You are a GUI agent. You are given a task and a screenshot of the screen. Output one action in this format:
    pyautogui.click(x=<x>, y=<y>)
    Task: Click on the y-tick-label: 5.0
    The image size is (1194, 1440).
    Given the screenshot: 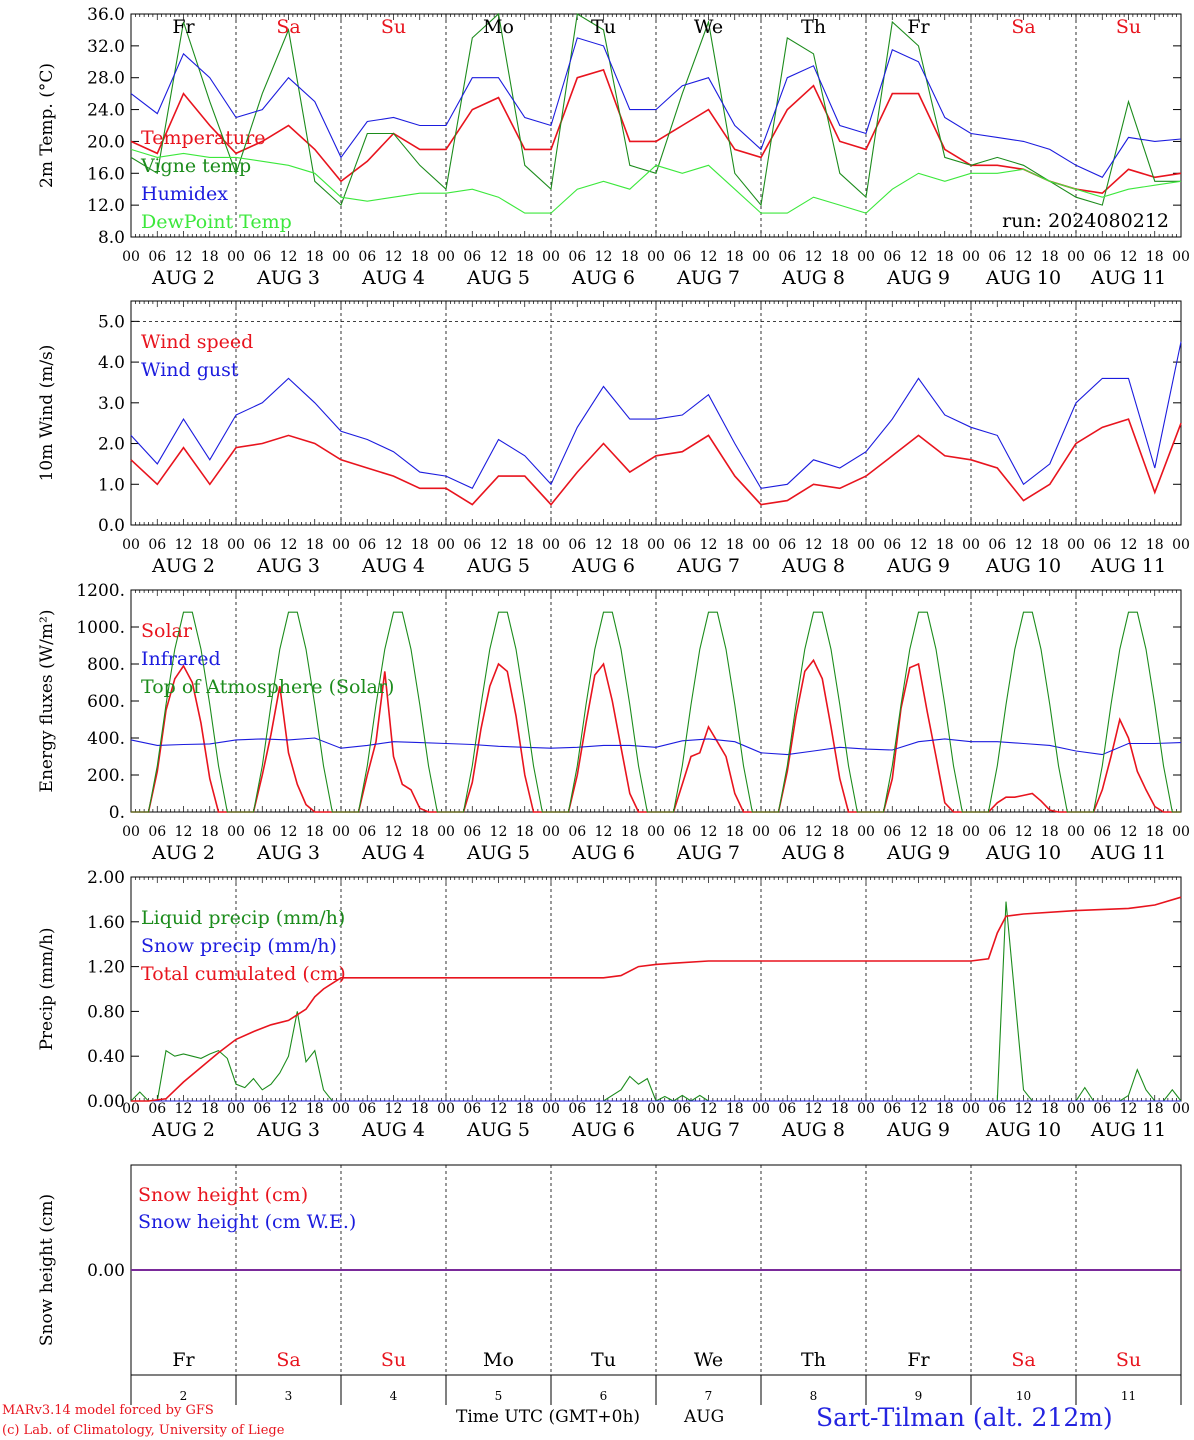 What is the action you would take?
    pyautogui.click(x=111, y=322)
    